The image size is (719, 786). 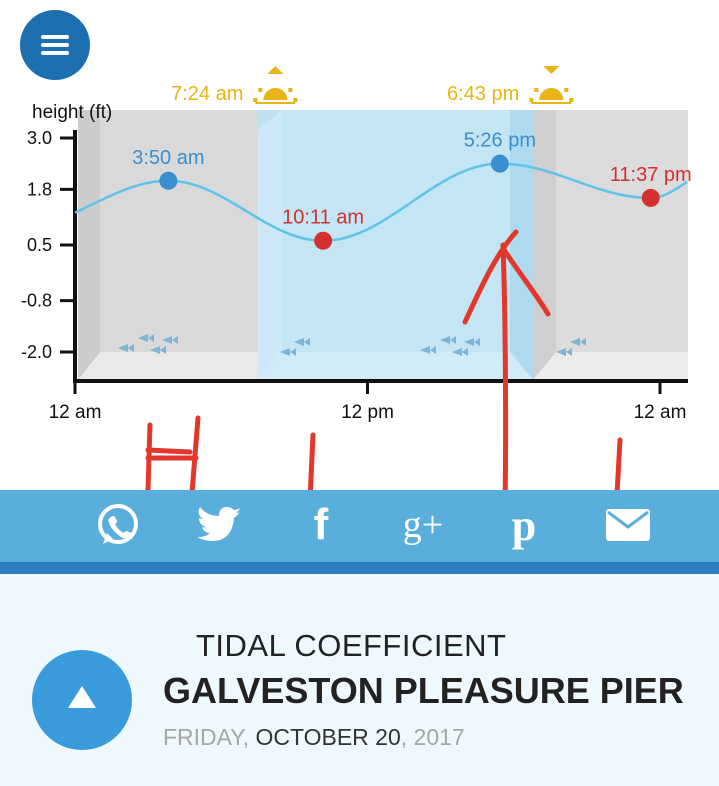 What do you see at coordinates (36, 301) in the screenshot?
I see `y-tick-label: -0.8` at bounding box center [36, 301].